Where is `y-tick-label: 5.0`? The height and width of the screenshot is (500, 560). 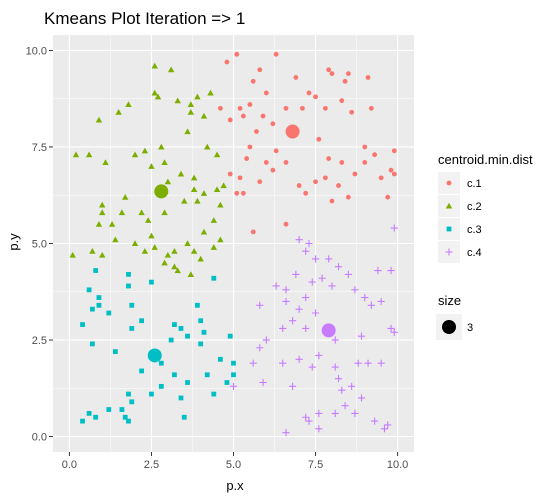 y-tick-label: 5.0 is located at coordinates (39, 245).